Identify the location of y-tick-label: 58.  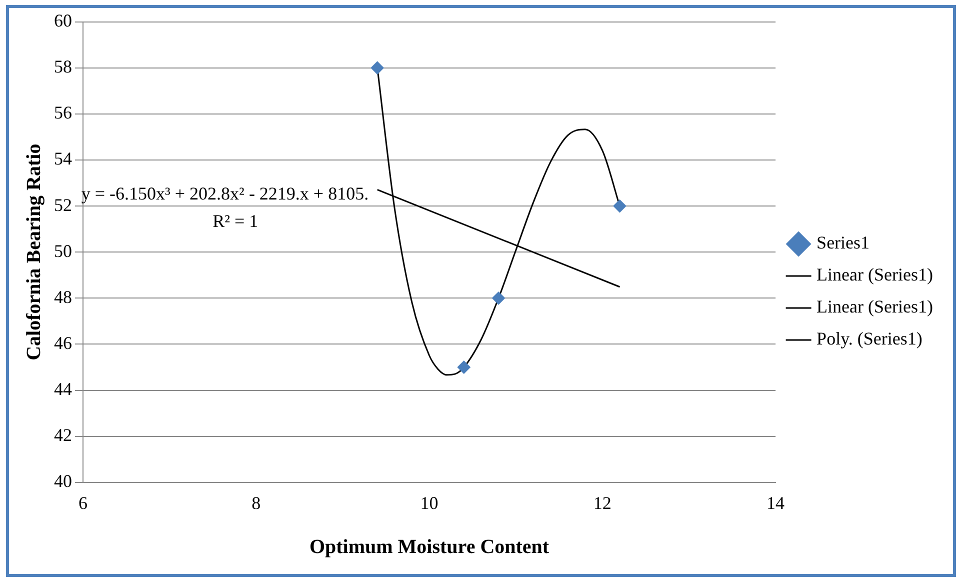
(63, 66).